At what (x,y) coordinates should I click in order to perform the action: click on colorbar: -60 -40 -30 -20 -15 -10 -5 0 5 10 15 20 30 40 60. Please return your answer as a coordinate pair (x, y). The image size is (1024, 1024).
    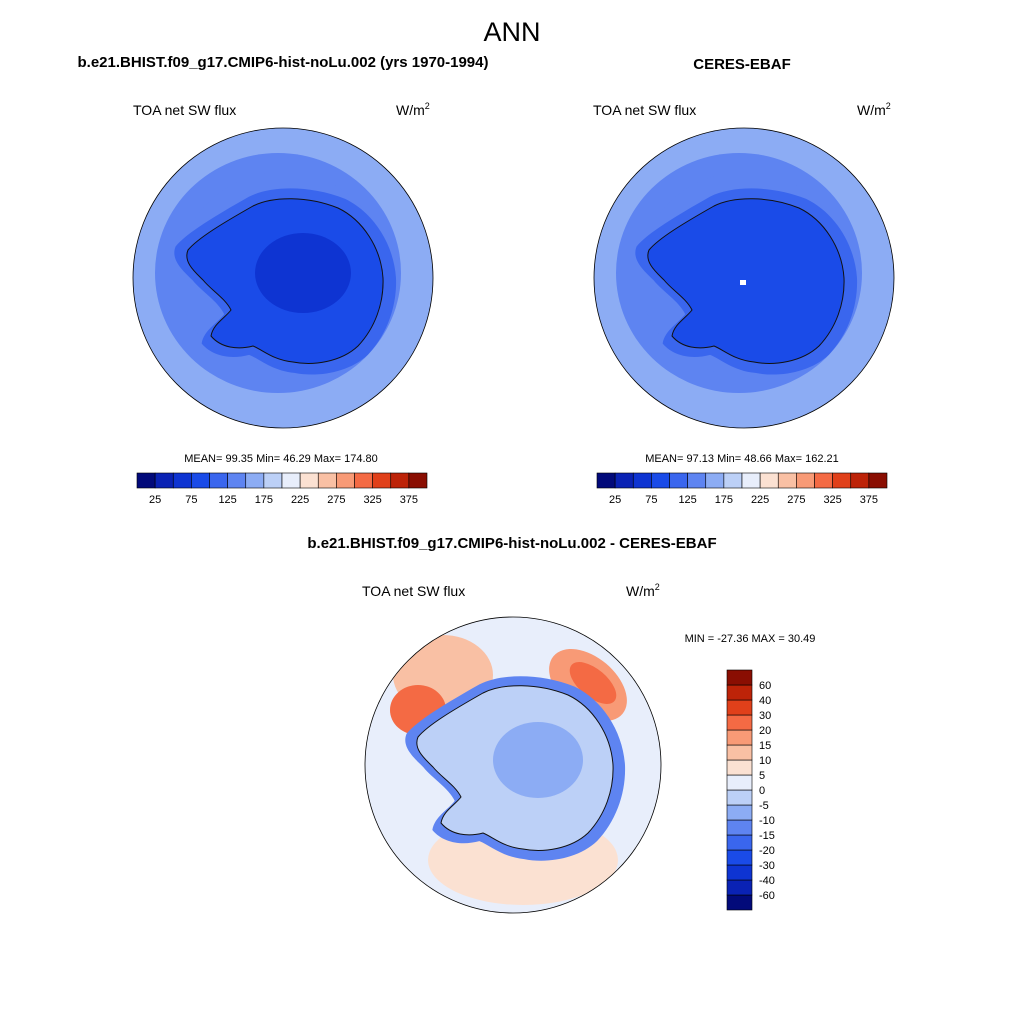
    Looking at the image, I should click on (750, 790).